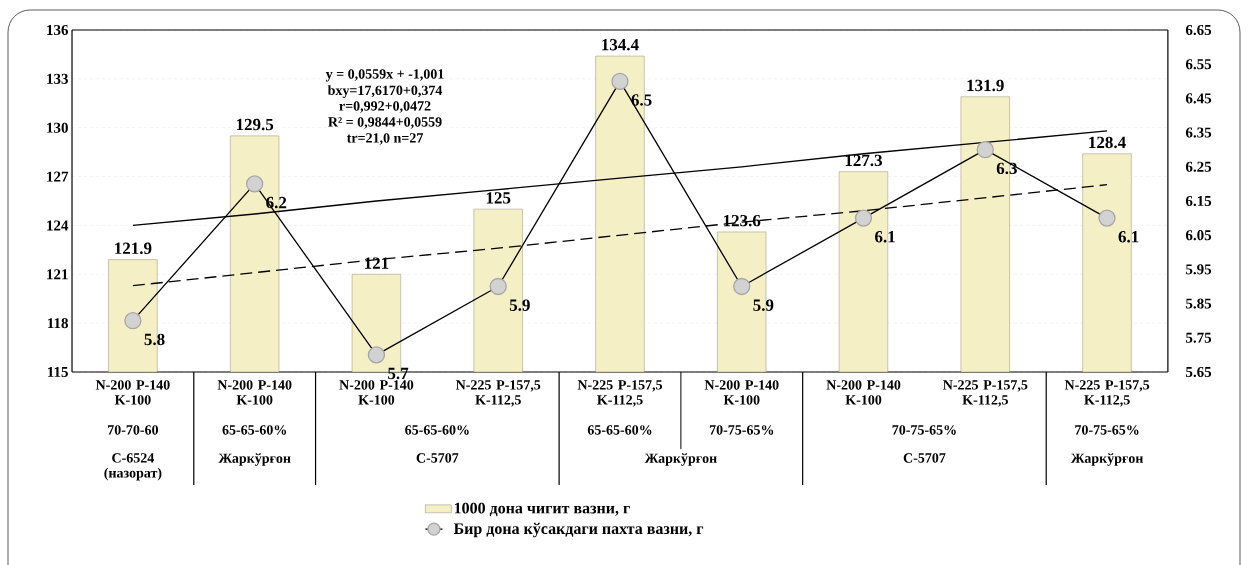  Describe the element at coordinates (57, 127) in the screenshot. I see `y-tick-label: 130` at that location.